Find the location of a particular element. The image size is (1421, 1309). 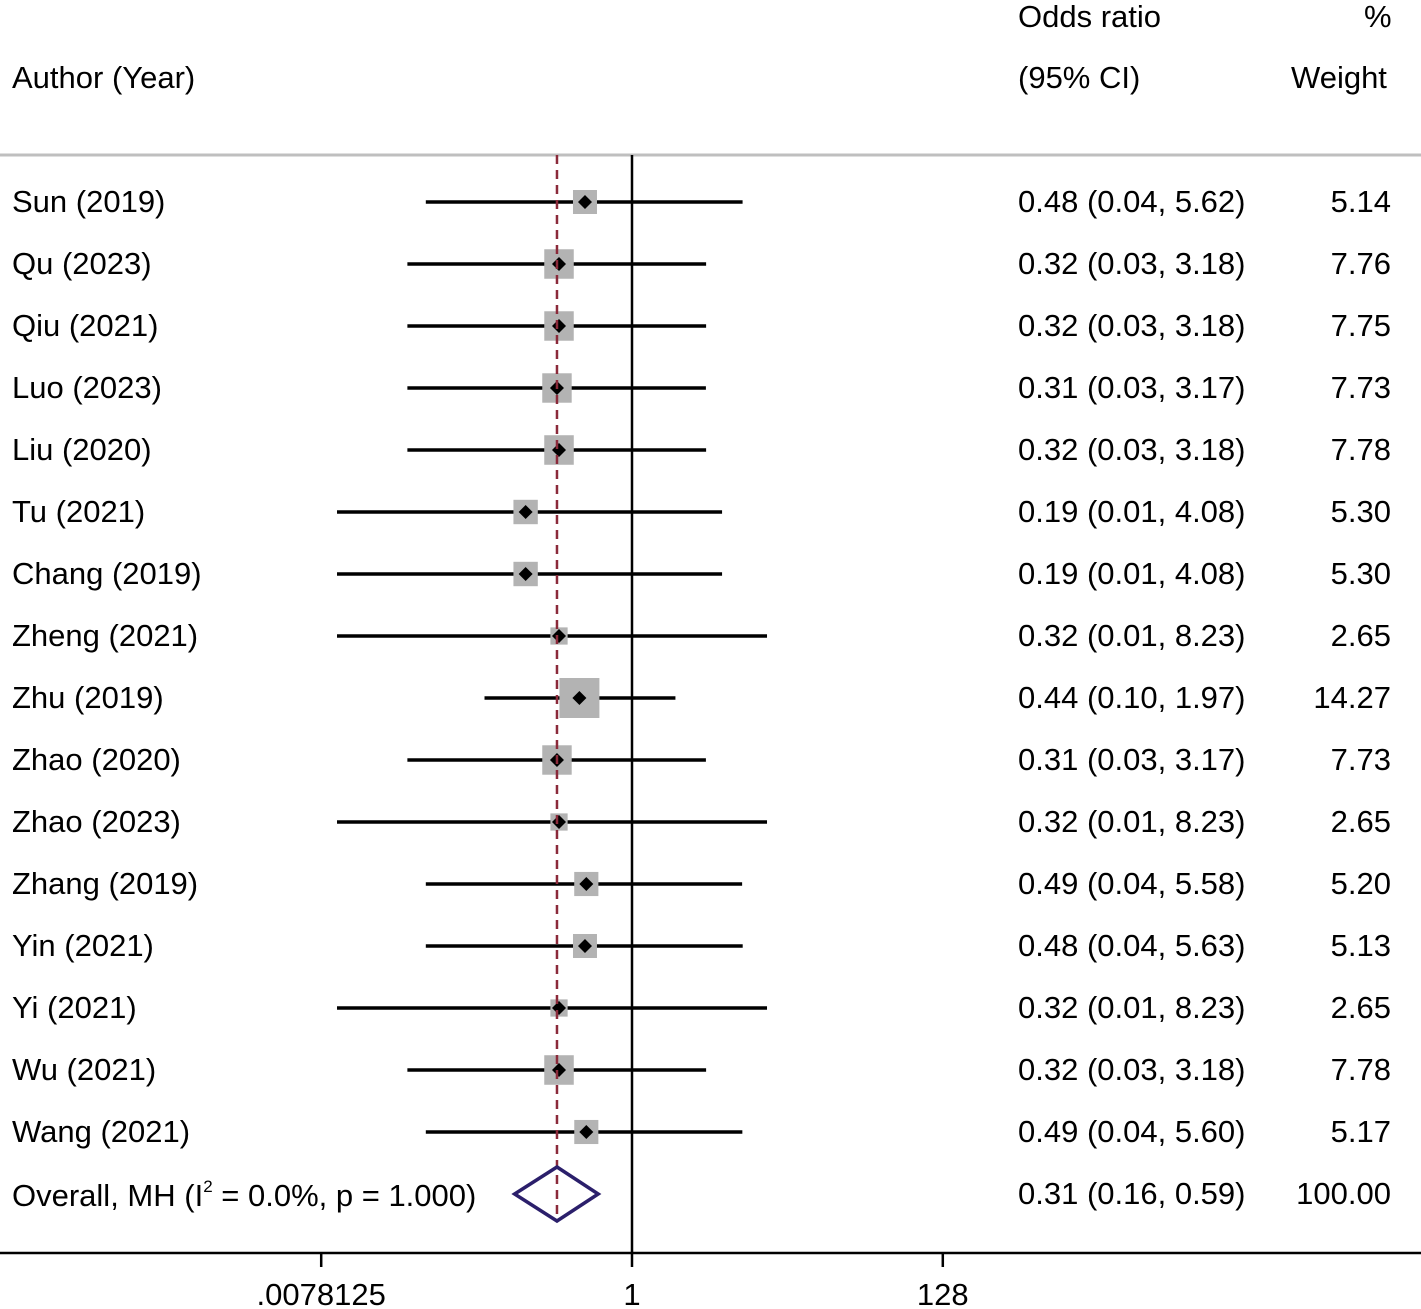

overall-label-prefix: Overall, MH (I is located at coordinates (108, 1195).